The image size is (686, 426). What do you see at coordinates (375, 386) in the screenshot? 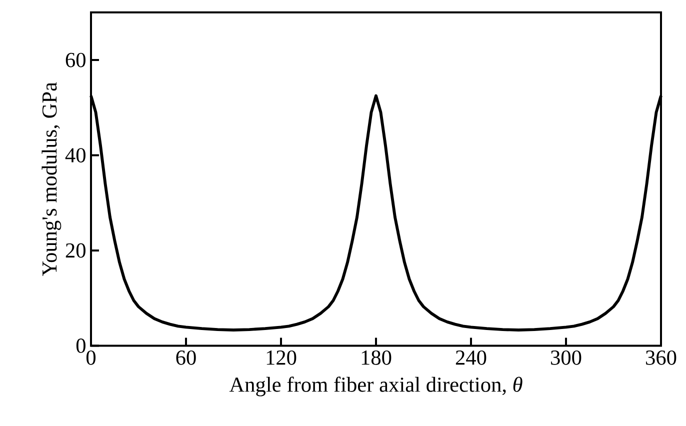
I see `x-axis-title: Angle from fiber axial direction, θ` at bounding box center [375, 386].